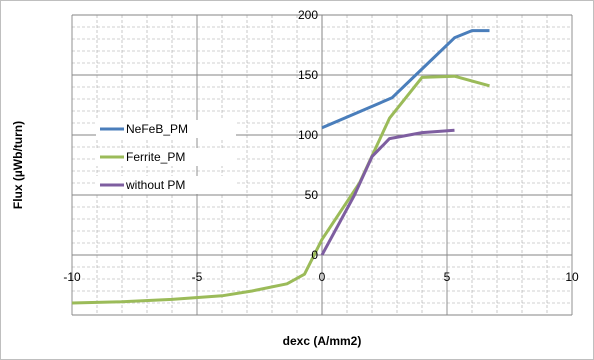  I want to click on y-axis-title: Flux (µWb/turn), so click(18, 165).